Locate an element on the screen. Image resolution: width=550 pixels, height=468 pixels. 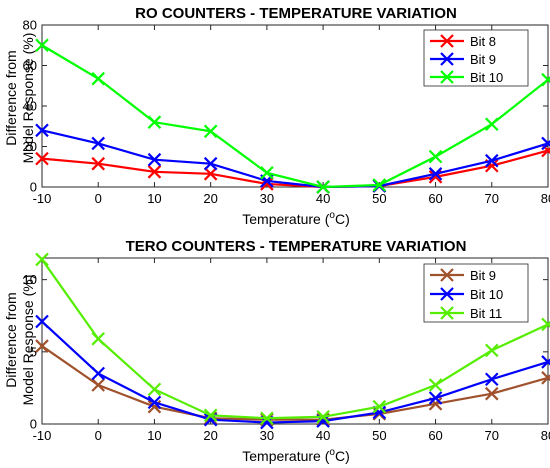
legend-label: Bit 9 is located at coordinates (483, 275).